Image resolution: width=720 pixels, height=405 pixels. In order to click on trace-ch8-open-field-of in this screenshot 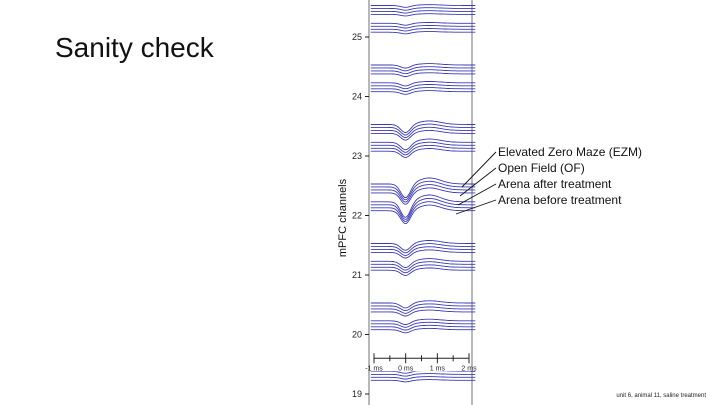, I will do `click(423, 251)`.